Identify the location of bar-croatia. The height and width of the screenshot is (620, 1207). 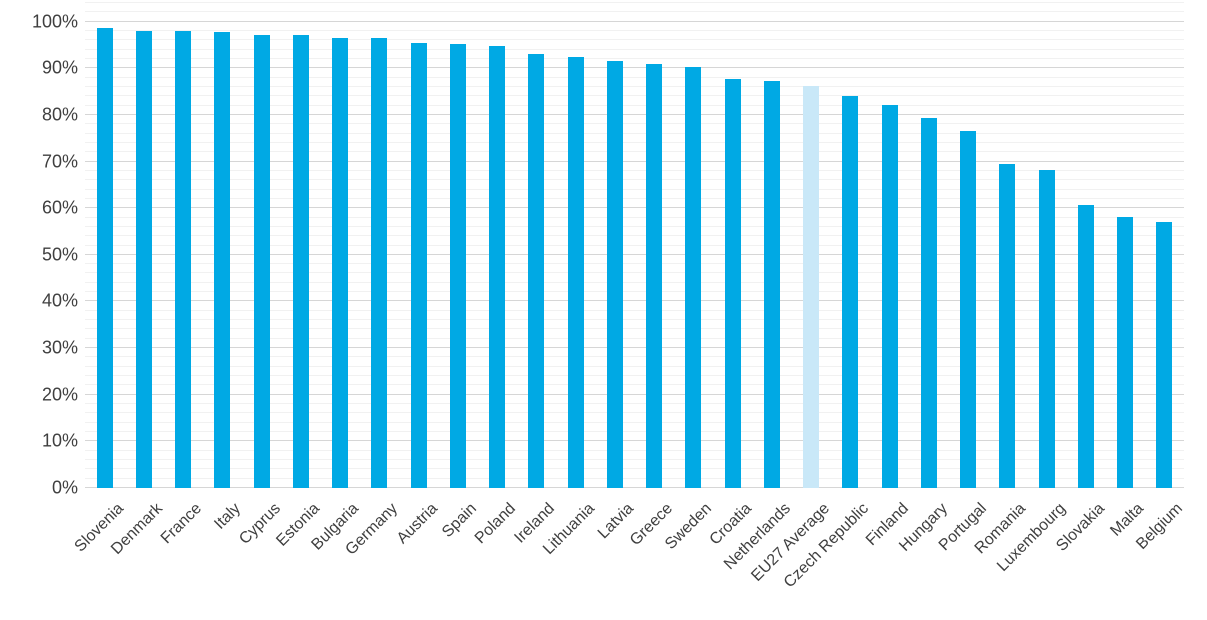
(732, 283).